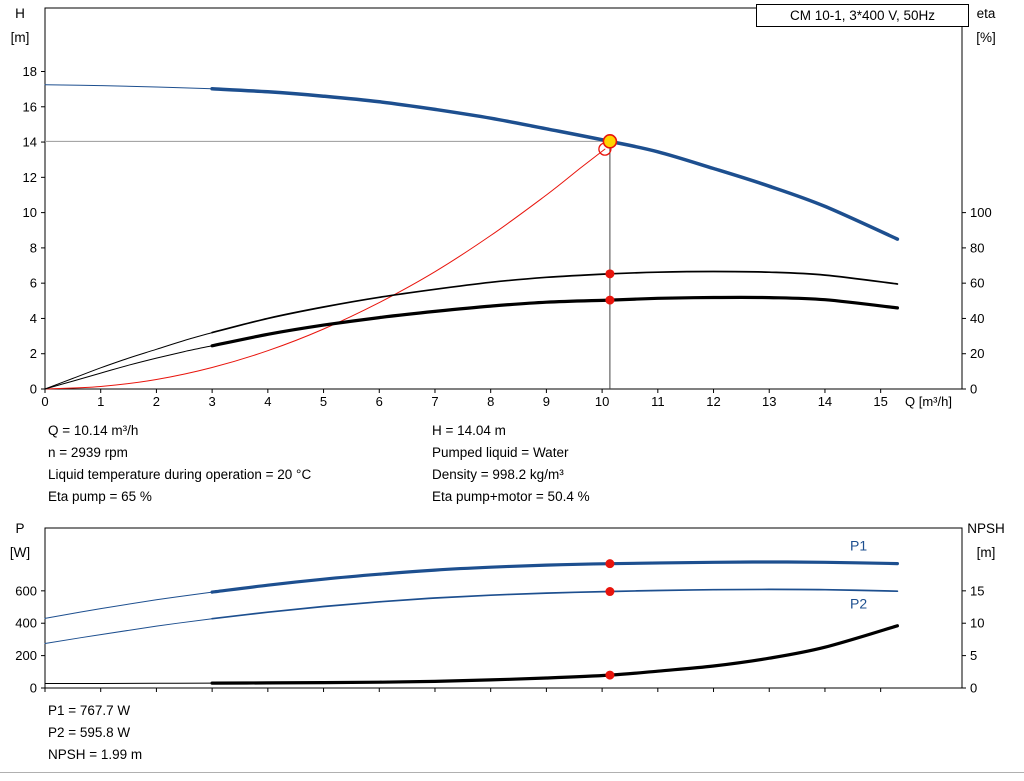 Image resolution: width=1024 pixels, height=781 pixels. What do you see at coordinates (128, 605) in the screenshot?
I see `power-npsh-p1-extension-curve` at bounding box center [128, 605].